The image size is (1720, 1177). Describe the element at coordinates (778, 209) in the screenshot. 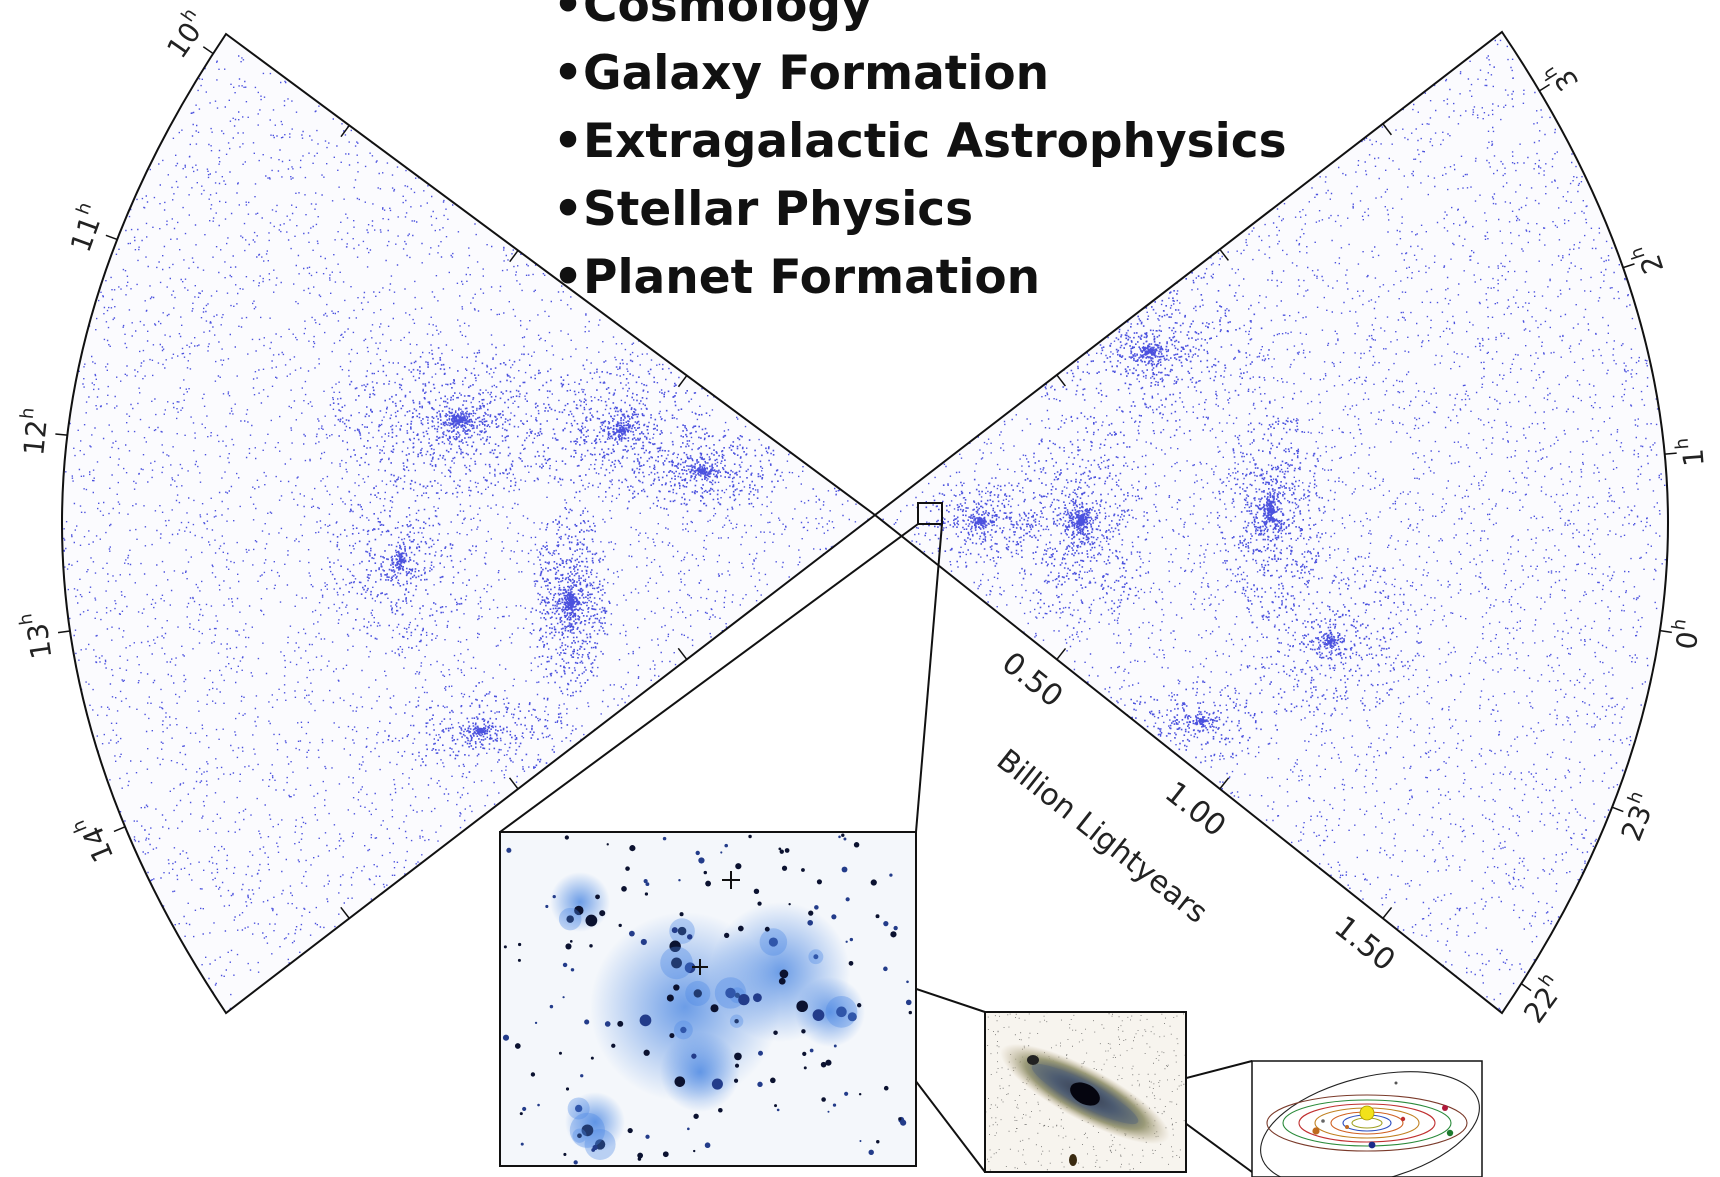

I see `topic-label: Stellar Physics` at that location.